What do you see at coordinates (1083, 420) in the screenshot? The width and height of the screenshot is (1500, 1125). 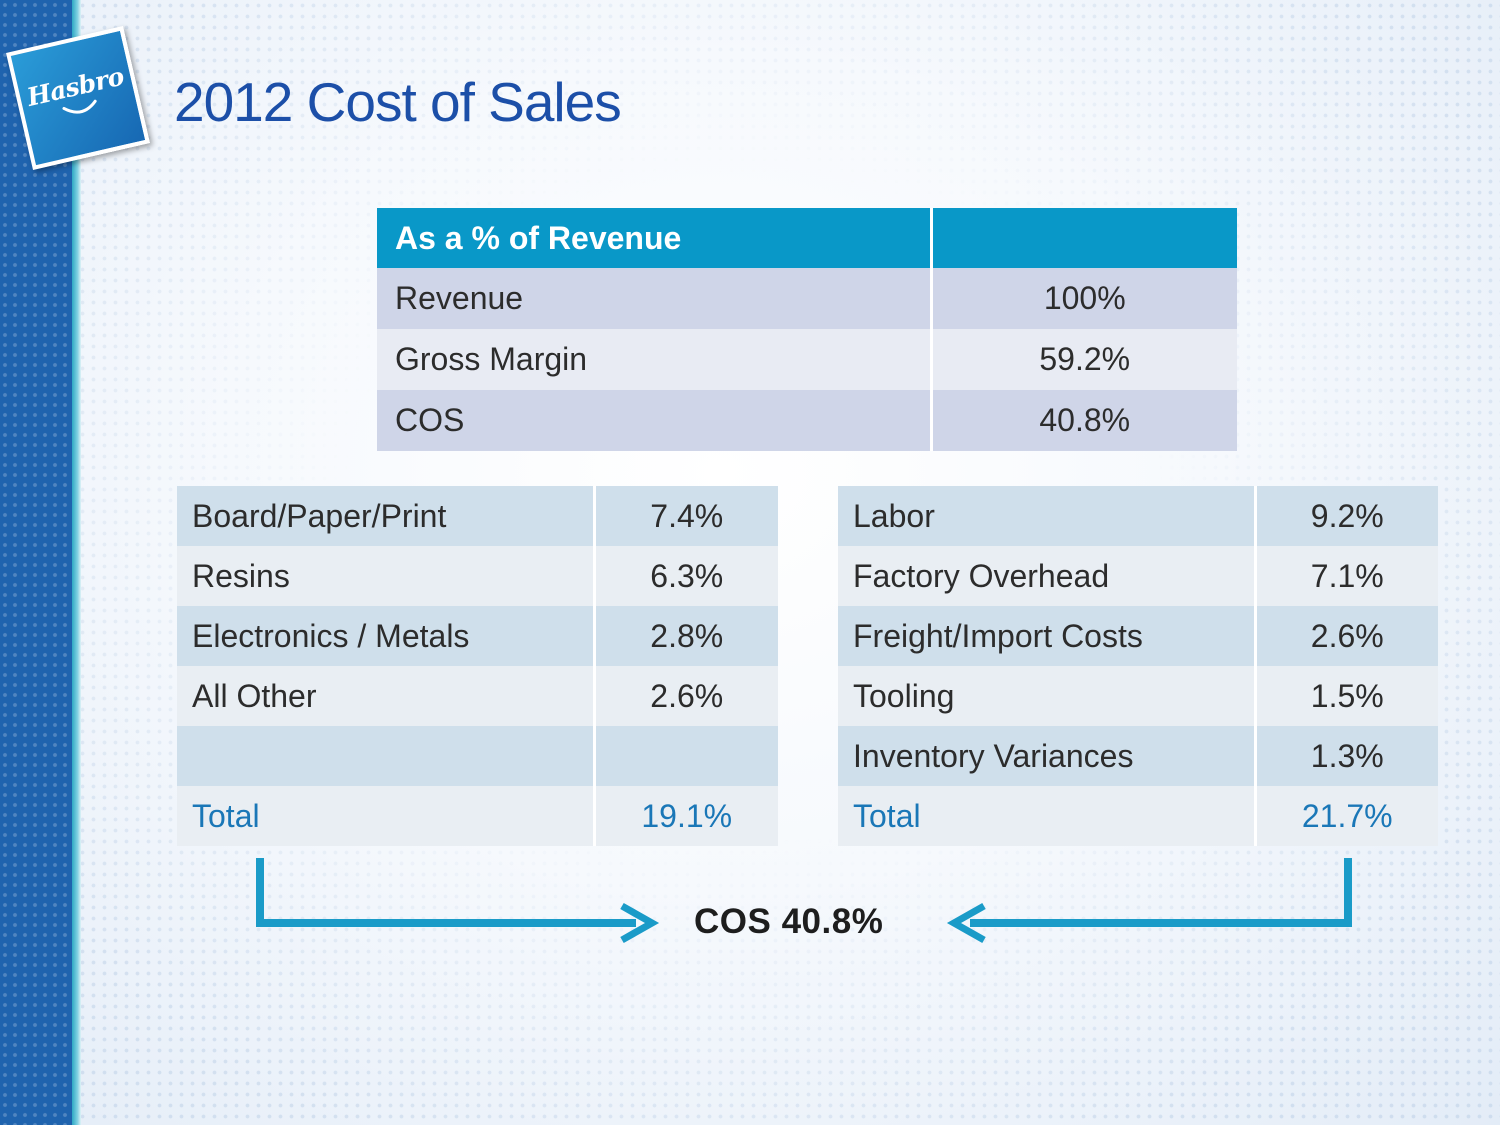 I see `row-value: 40.8%` at bounding box center [1083, 420].